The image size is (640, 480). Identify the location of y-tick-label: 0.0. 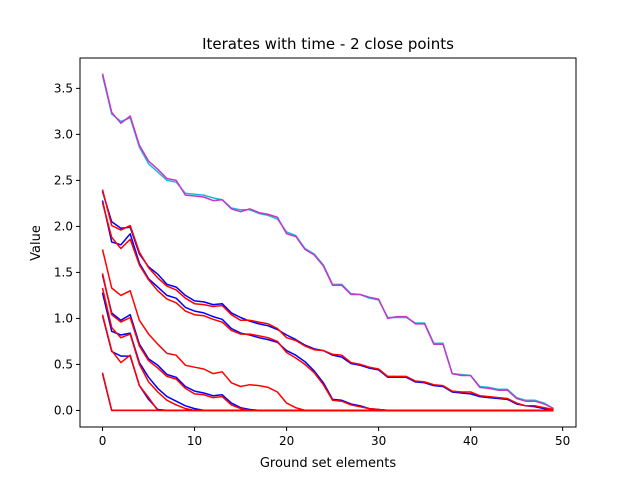
(63, 410).